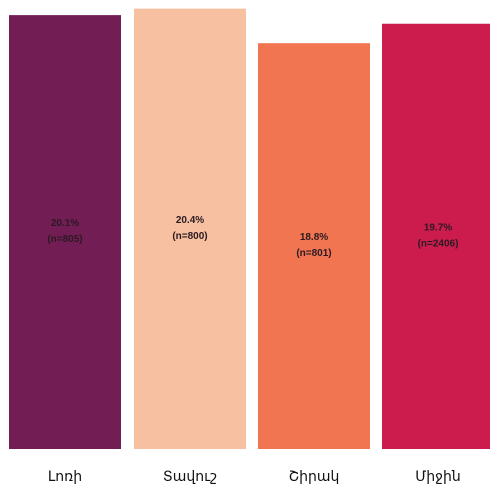 The height and width of the screenshot is (491, 490). What do you see at coordinates (314, 477) in the screenshot?
I see `x-tick-label-3: Շիրակ` at bounding box center [314, 477].